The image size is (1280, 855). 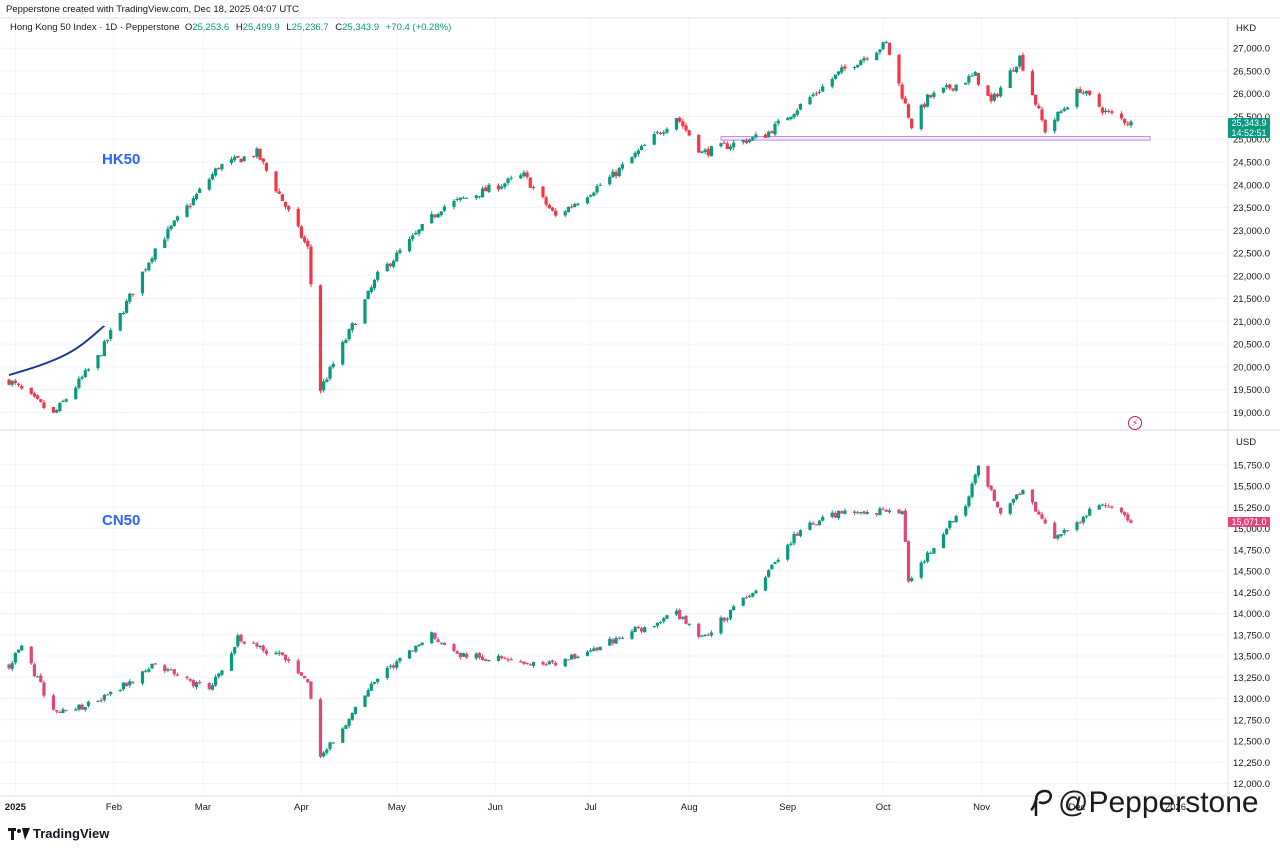 What do you see at coordinates (57, 350) in the screenshot?
I see `trend-curve-line` at bounding box center [57, 350].